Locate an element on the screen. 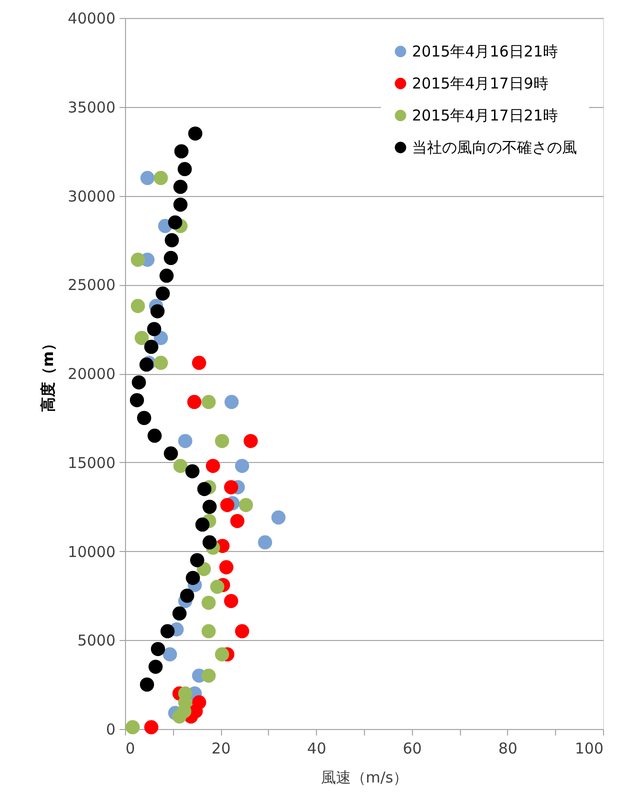 Image resolution: width=619 pixels, height=794 pixels. y-tick-label: 35000 is located at coordinates (92, 107).